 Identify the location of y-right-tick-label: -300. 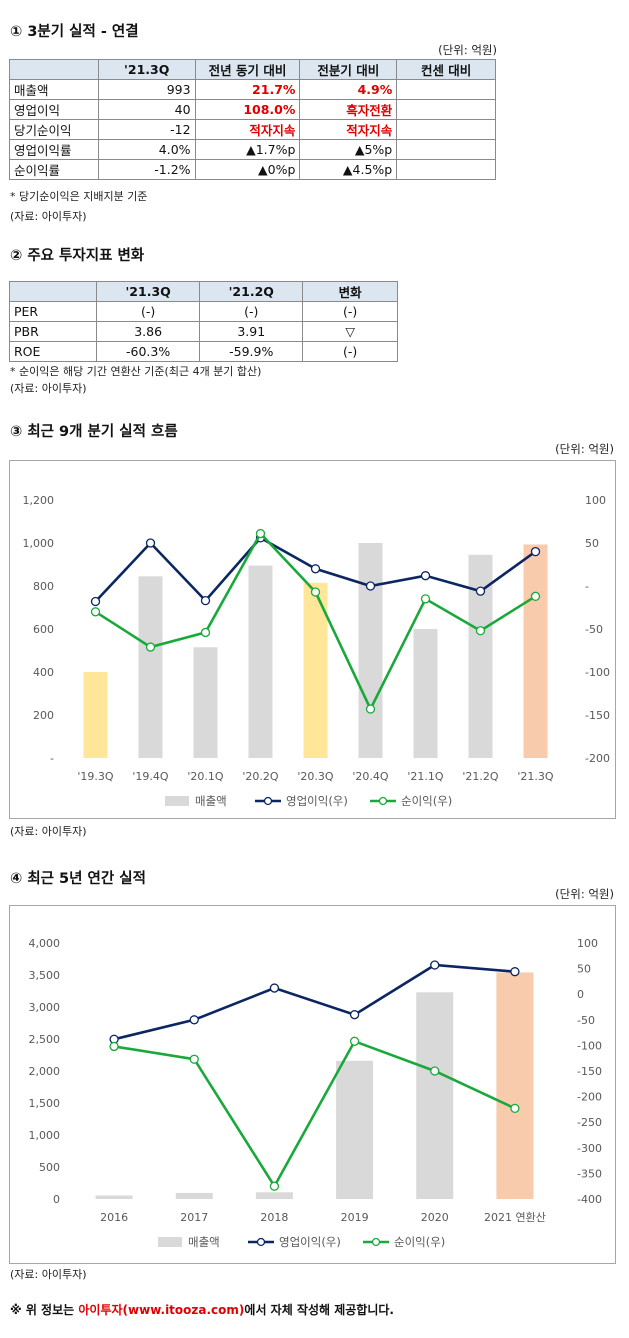
(589, 1148).